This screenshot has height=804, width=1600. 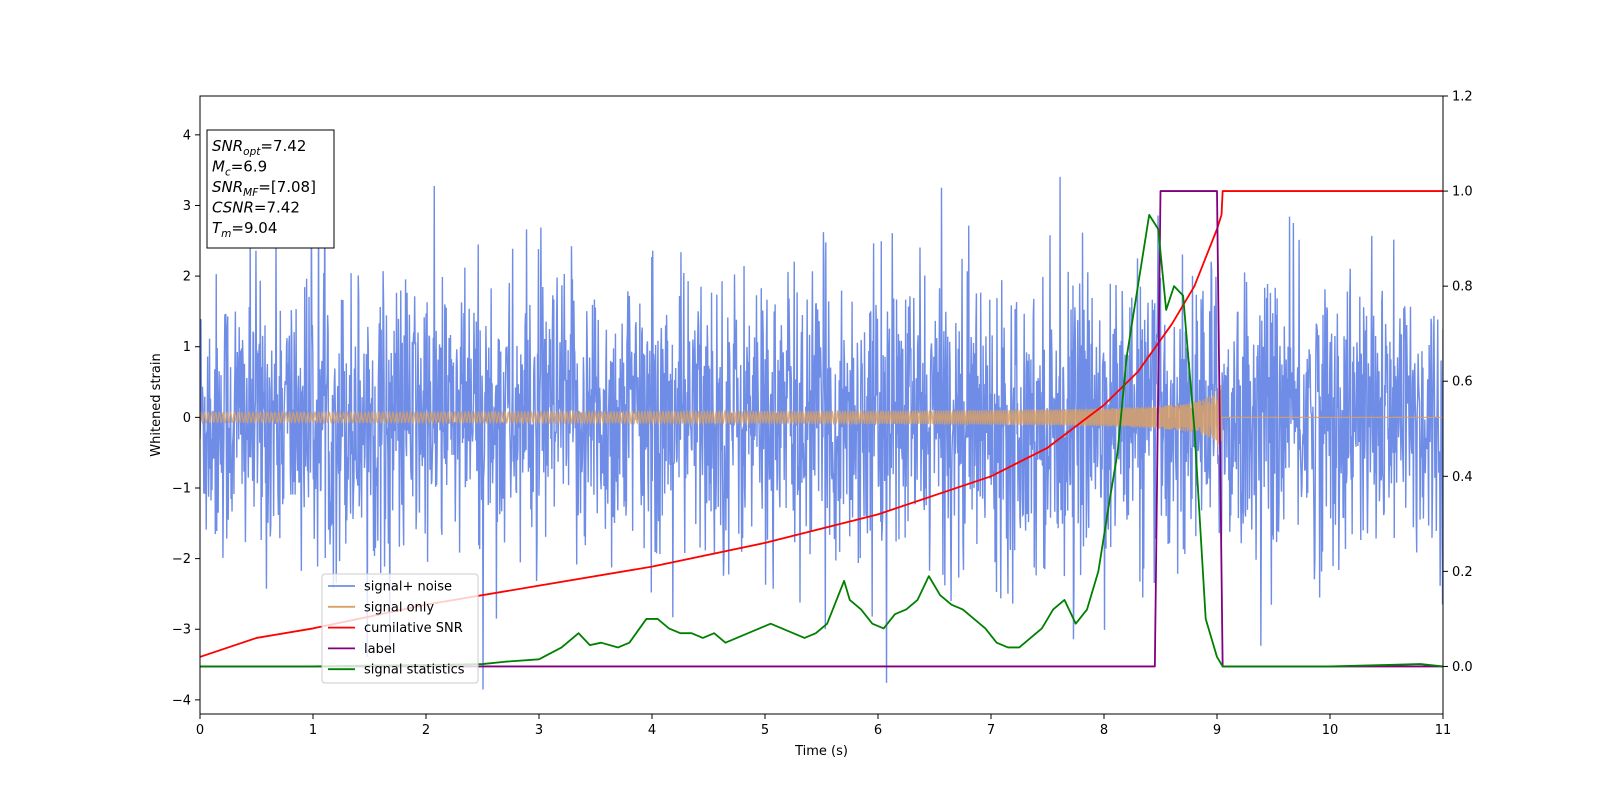 What do you see at coordinates (187, 206) in the screenshot?
I see `y-left-tick-label: 3` at bounding box center [187, 206].